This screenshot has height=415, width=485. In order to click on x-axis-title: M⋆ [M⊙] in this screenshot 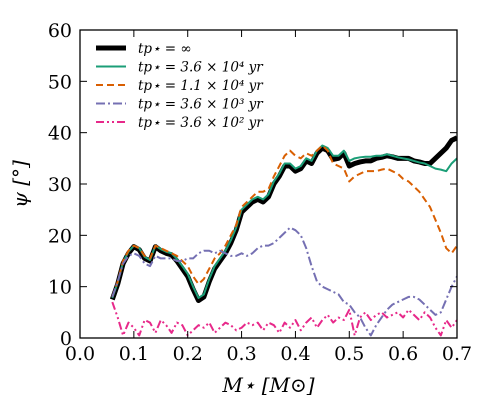, I will do `click(267, 385)`.